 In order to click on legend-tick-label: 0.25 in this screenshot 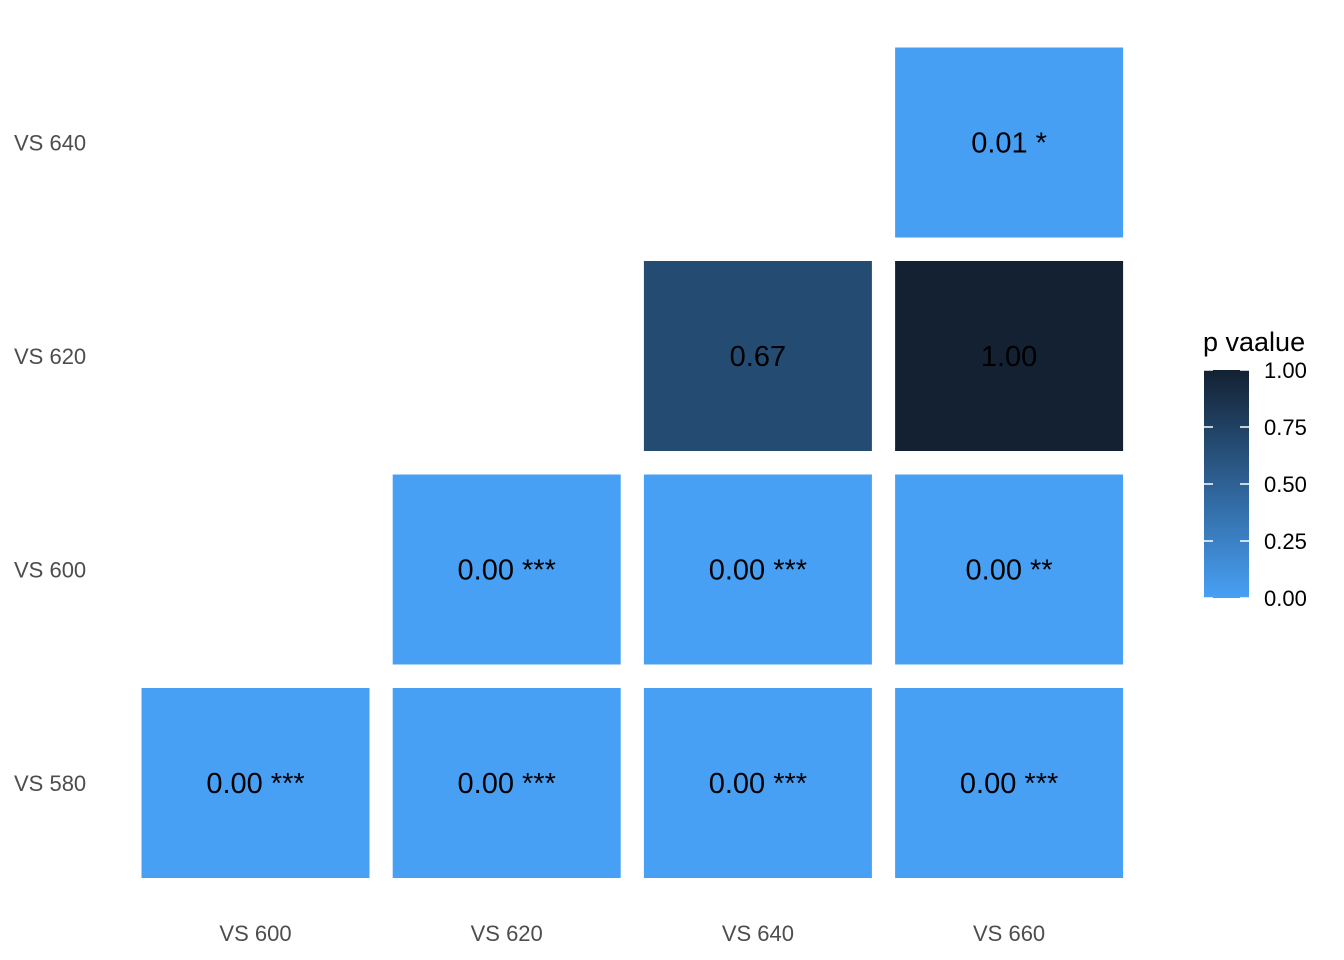, I will do `click(1285, 541)`.